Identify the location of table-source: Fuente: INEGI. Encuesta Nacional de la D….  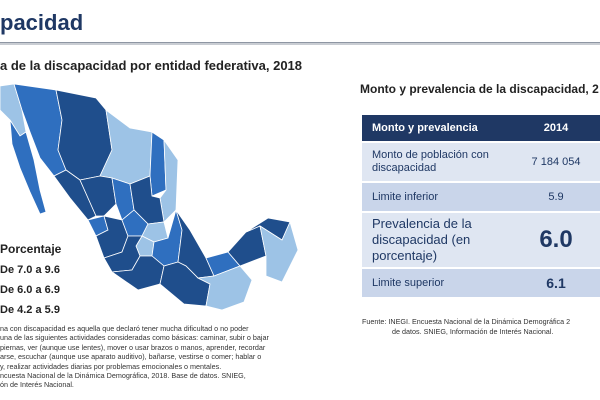
(481, 326).